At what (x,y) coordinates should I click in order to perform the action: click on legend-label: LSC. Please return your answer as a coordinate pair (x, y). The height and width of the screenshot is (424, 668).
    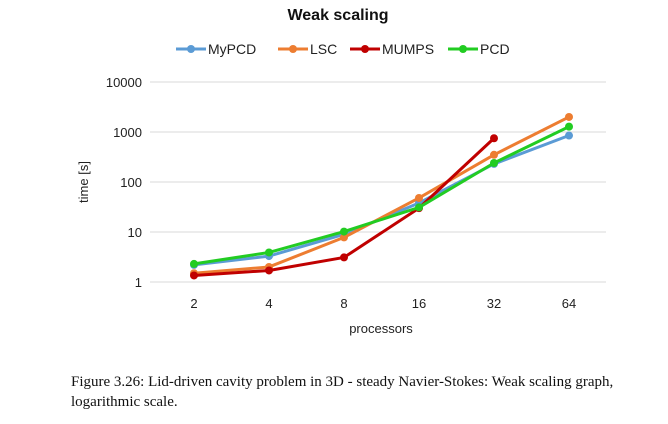
    Looking at the image, I should click on (323, 49).